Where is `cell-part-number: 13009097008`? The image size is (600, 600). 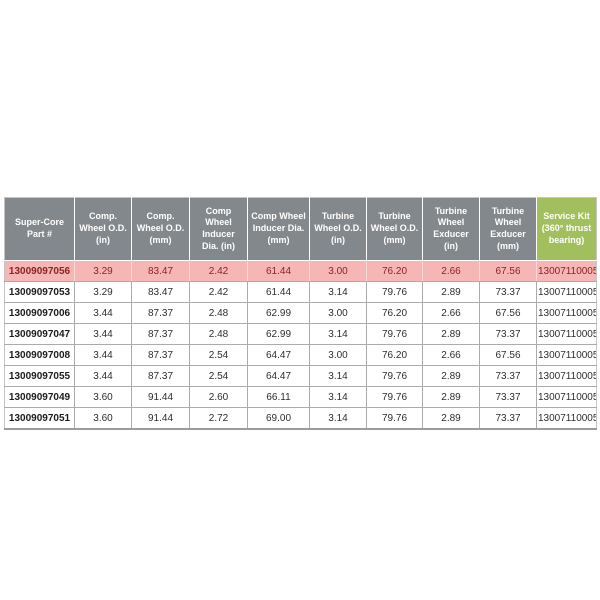
cell-part-number: 13009097008 is located at coordinates (39, 355).